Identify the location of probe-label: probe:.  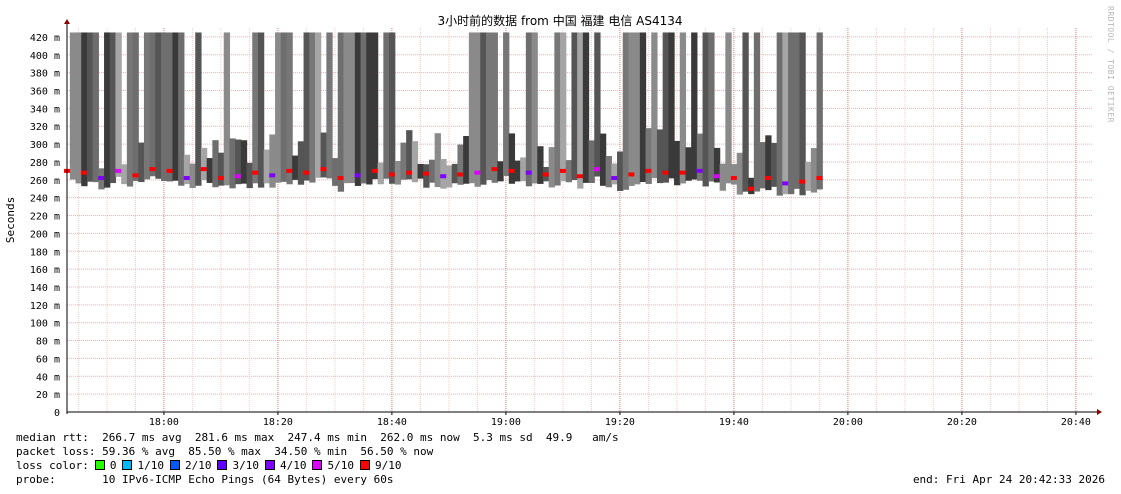
(36, 479).